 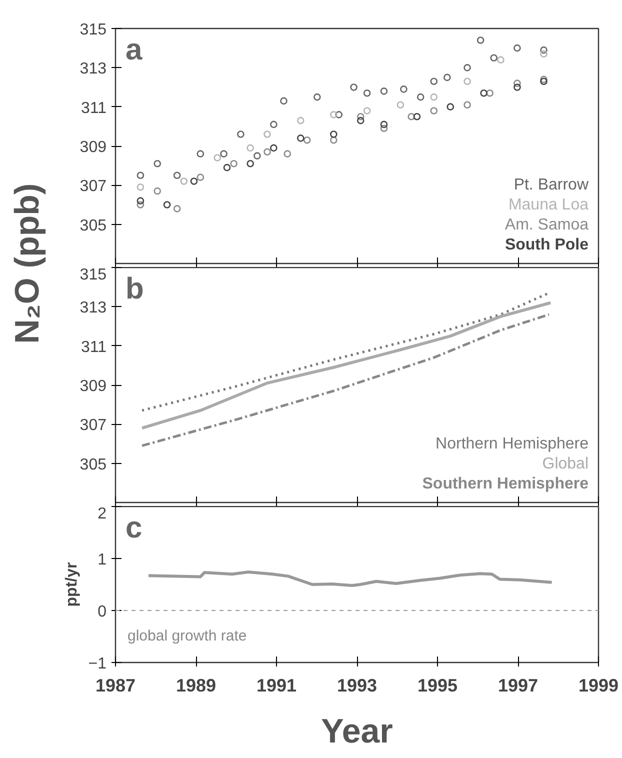 What do you see at coordinates (548, 205) in the screenshot?
I see `text: Mauna Loa` at bounding box center [548, 205].